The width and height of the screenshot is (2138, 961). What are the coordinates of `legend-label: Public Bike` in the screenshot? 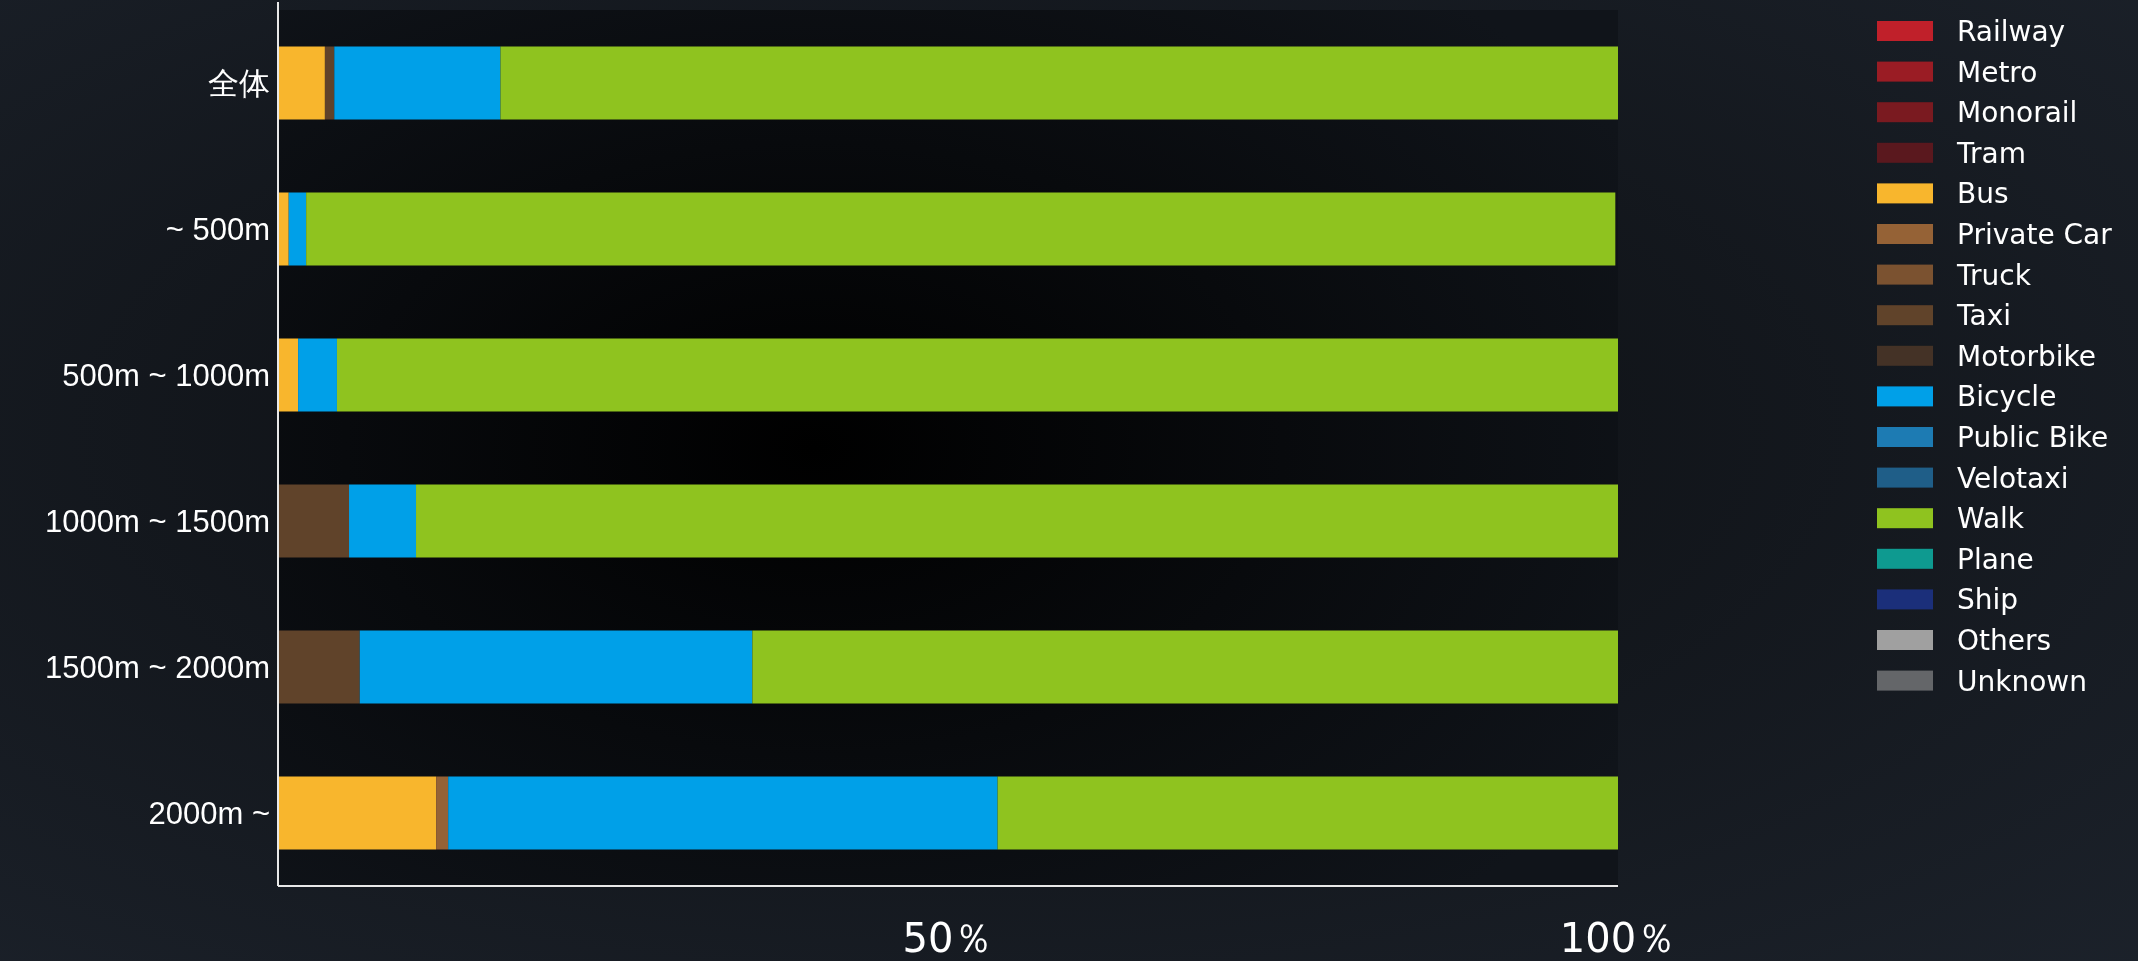 It's located at (2033, 437).